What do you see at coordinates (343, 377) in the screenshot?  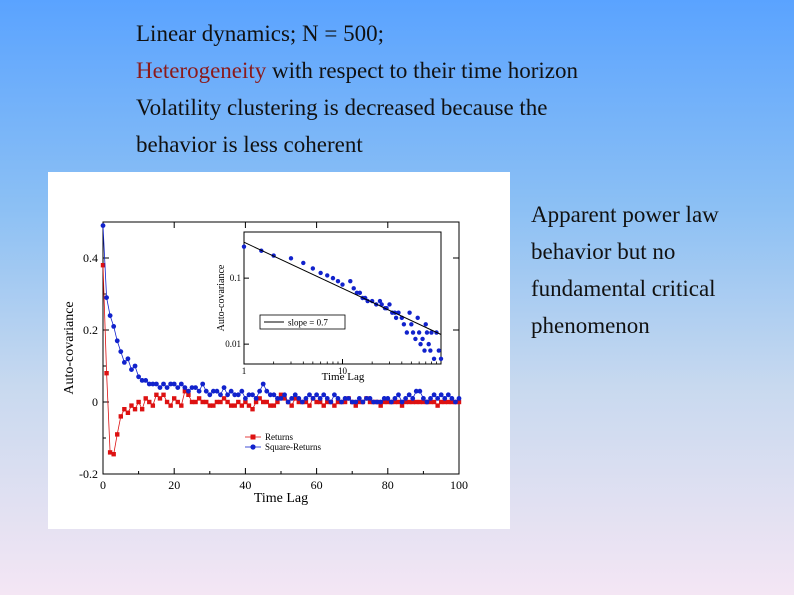 I see `inset-xlabel: Time Lag` at bounding box center [343, 377].